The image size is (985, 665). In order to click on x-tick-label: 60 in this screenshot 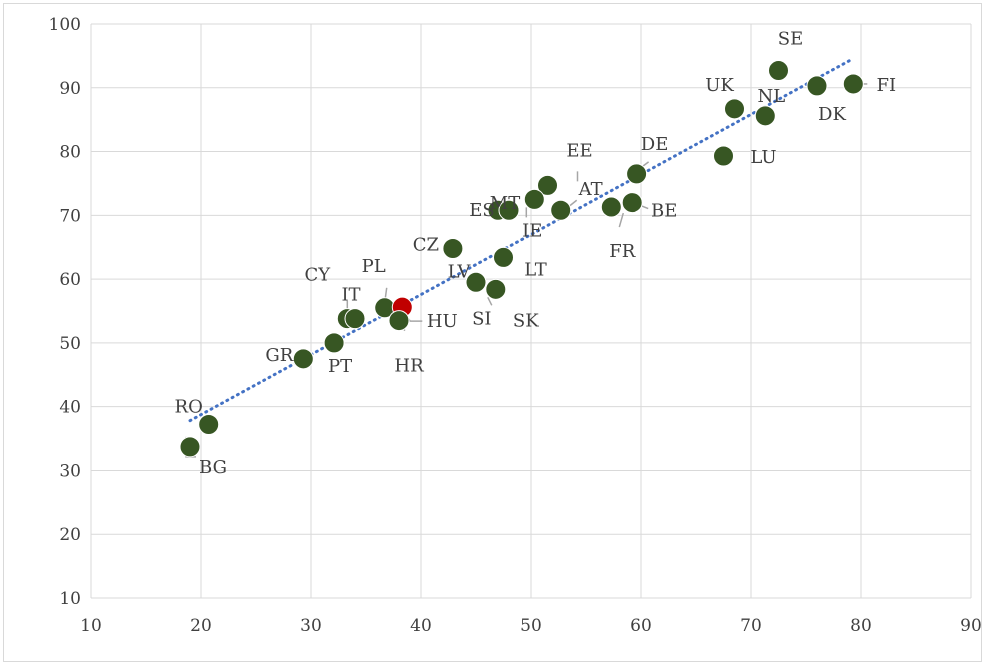, I will do `click(641, 626)`.